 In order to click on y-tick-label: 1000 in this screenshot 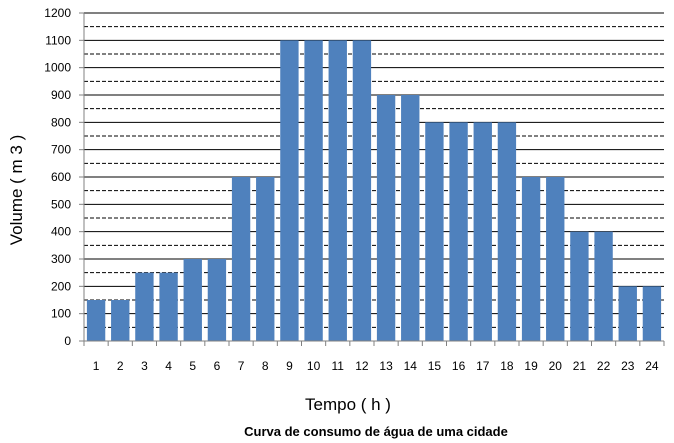, I will do `click(57, 68)`.